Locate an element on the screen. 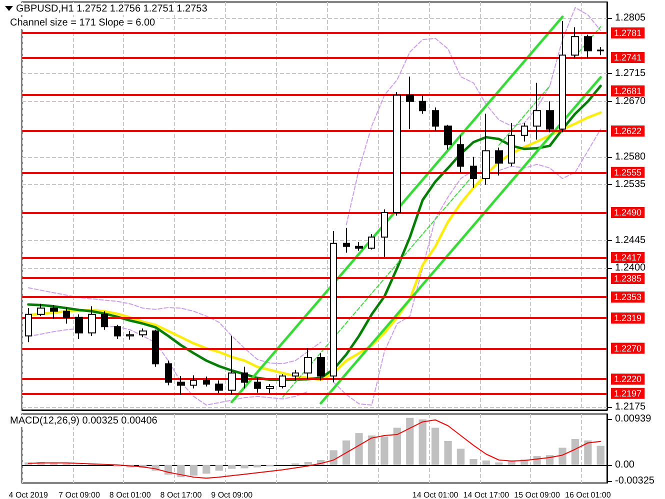 The image size is (665, 499). ref-line-label: 1.2220 is located at coordinates (628, 379).